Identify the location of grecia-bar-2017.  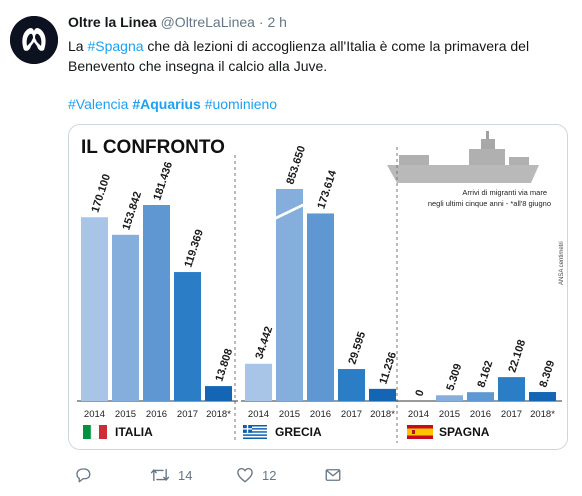
(351, 385).